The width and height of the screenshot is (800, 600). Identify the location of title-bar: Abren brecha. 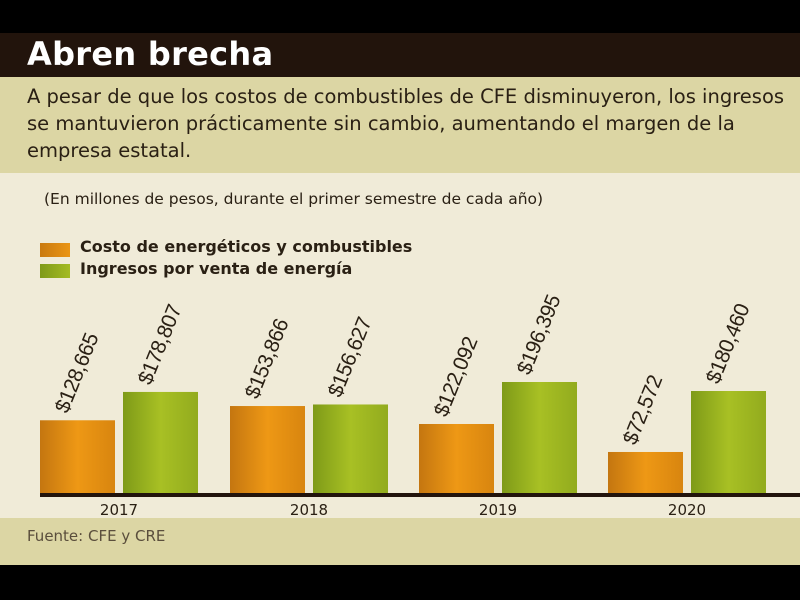
(400, 55).